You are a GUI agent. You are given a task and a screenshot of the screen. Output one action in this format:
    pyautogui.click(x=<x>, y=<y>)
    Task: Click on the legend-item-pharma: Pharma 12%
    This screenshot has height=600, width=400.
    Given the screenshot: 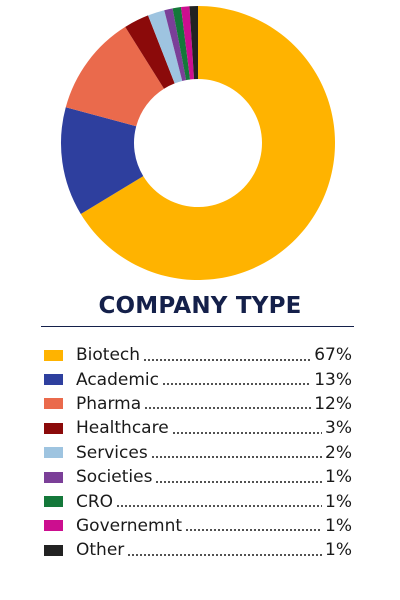 What is the action you would take?
    pyautogui.click(x=198, y=404)
    